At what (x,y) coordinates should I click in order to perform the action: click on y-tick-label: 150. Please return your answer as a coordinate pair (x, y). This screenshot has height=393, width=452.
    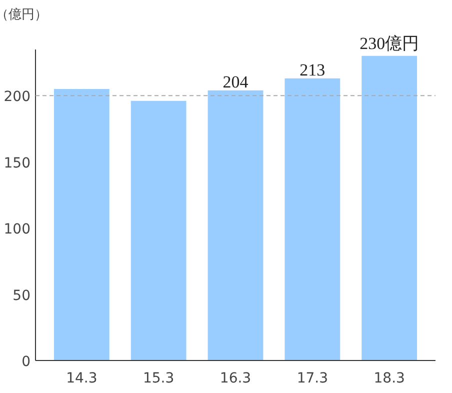
    Looking at the image, I should click on (17, 163).